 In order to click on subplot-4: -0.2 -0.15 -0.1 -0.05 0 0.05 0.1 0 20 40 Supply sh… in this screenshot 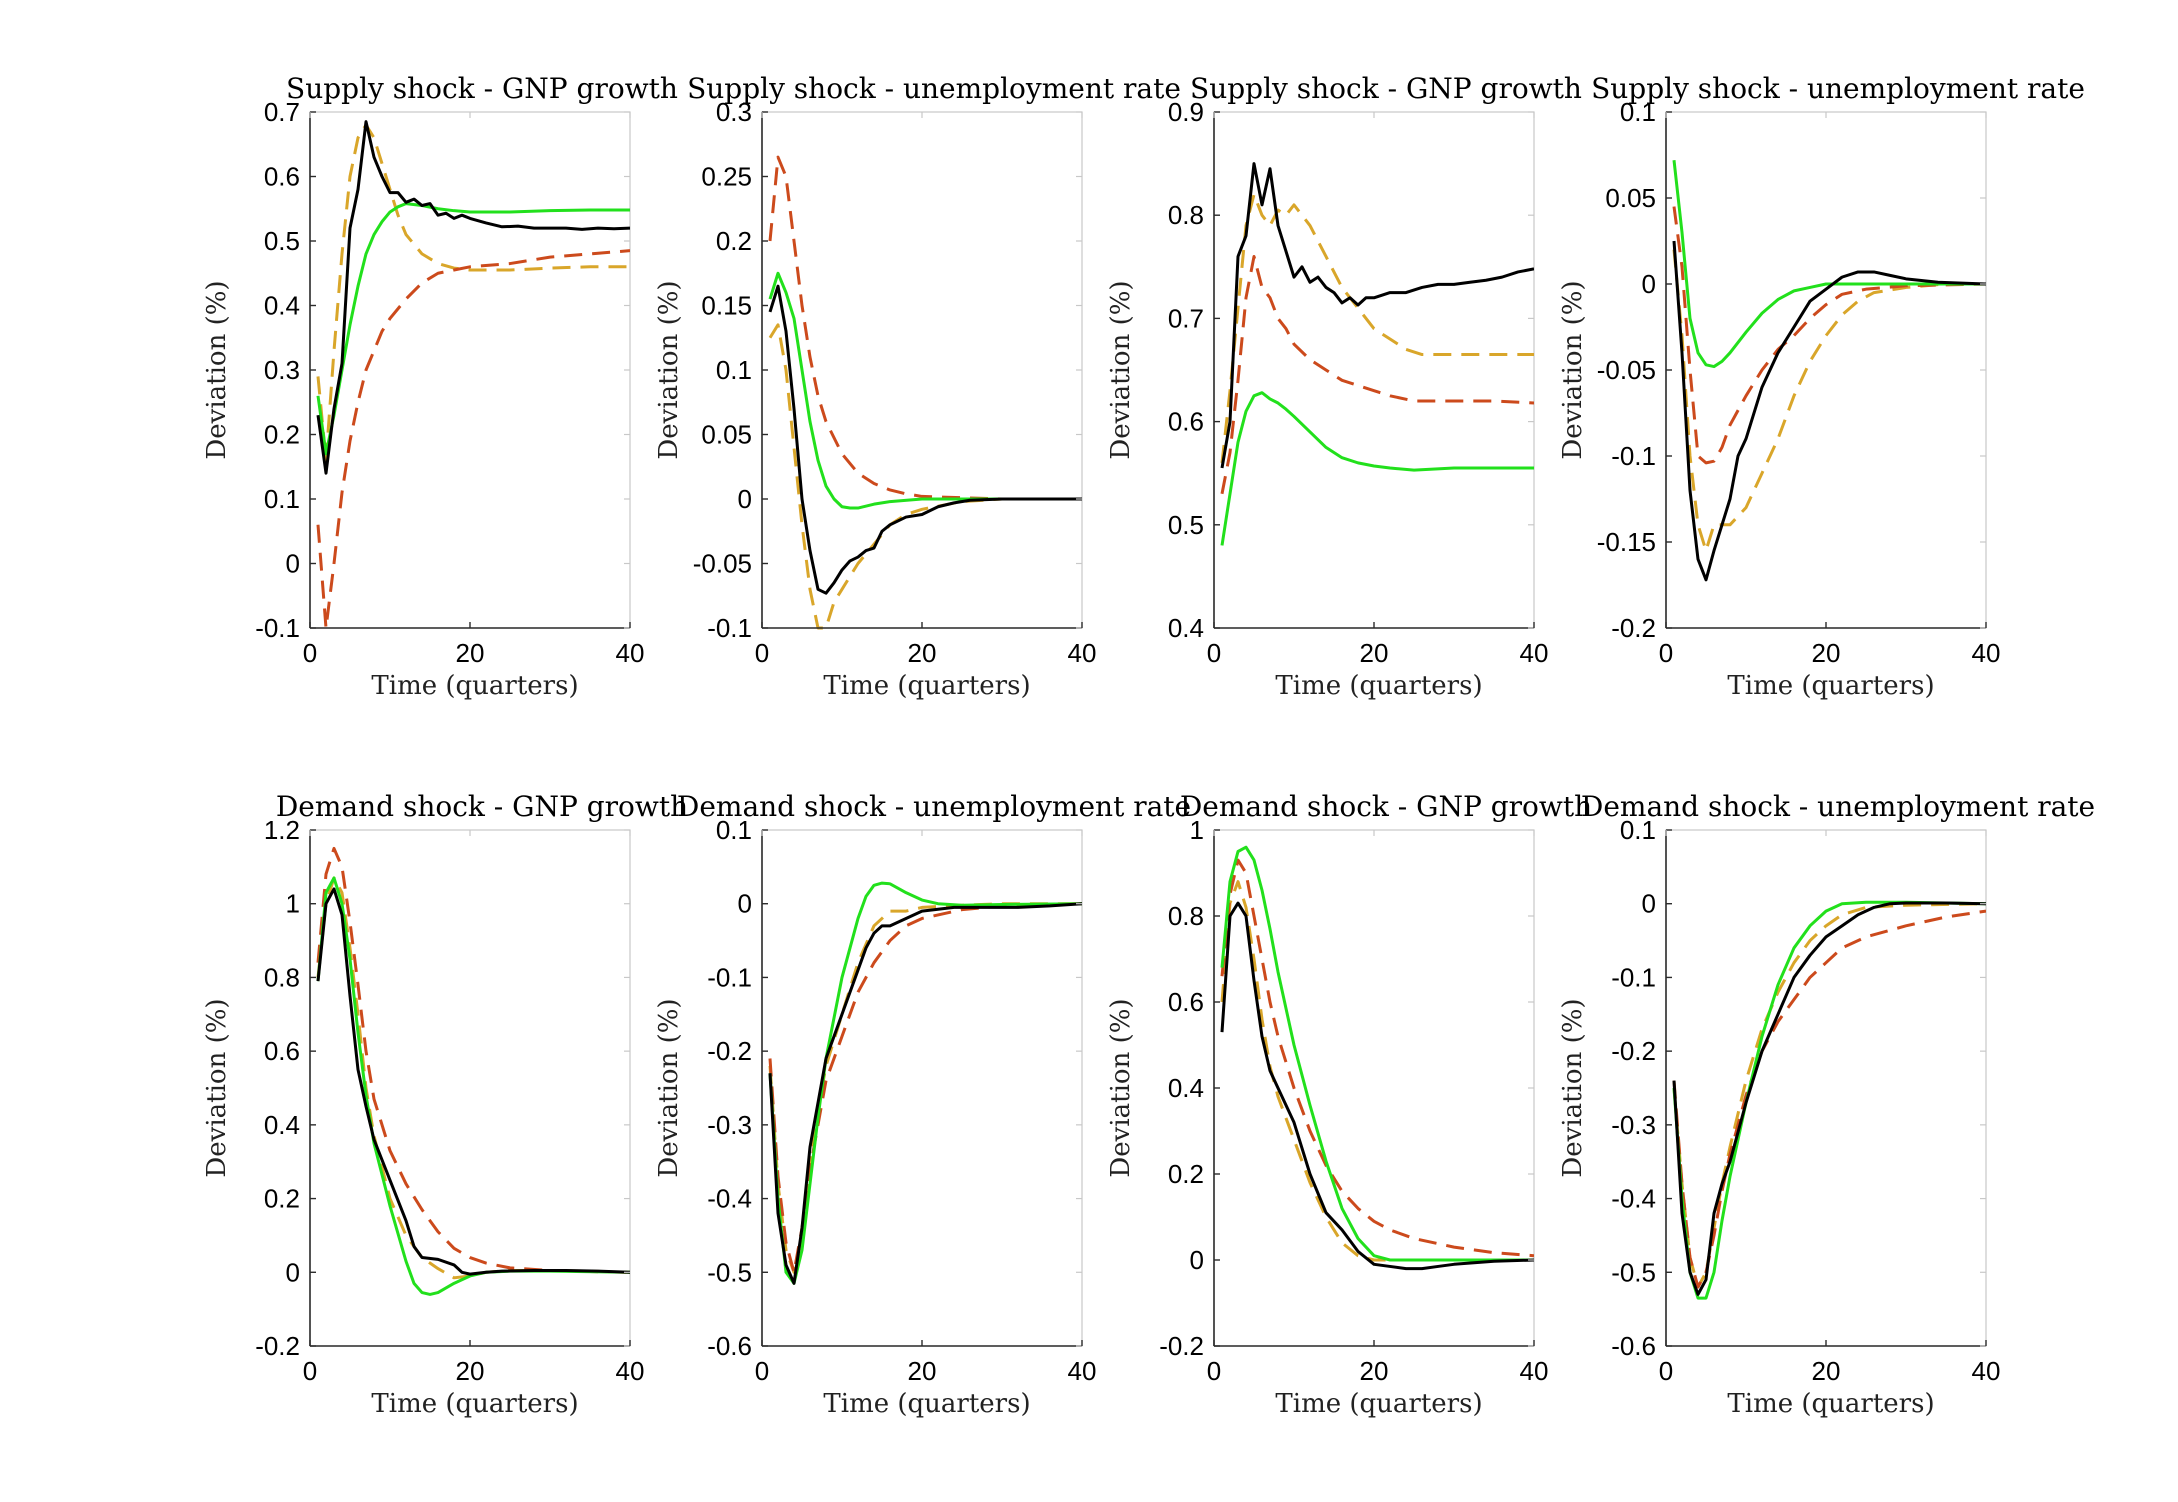, I will do `click(1821, 386)`.